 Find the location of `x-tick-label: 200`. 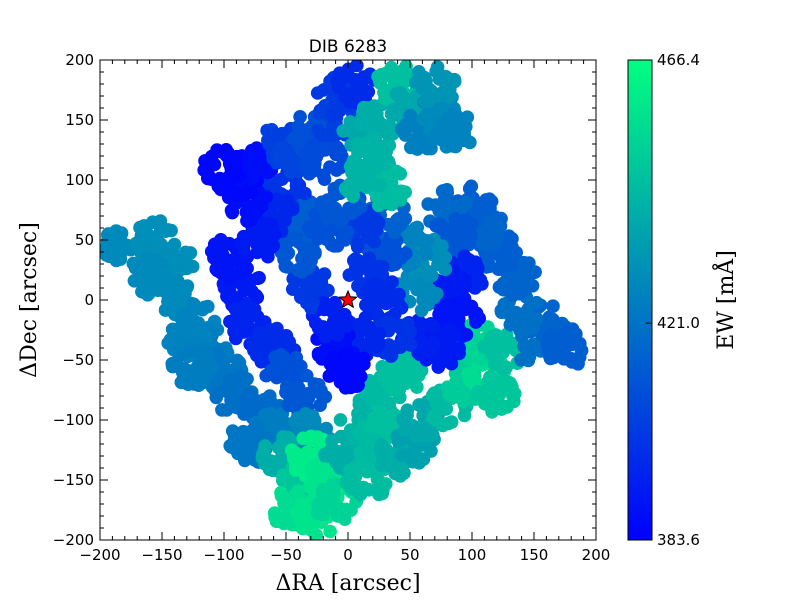

x-tick-label: 200 is located at coordinates (596, 555).